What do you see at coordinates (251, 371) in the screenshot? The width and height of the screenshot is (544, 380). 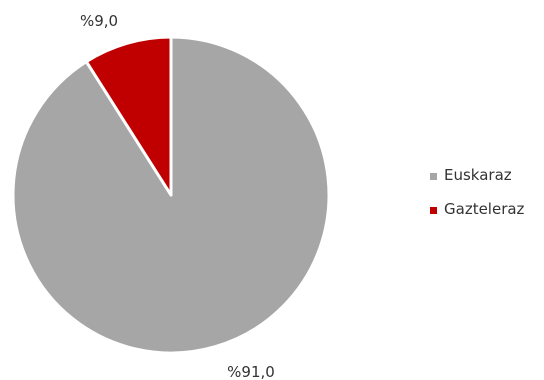 I see `data-label-euskaraz: %91,0` at bounding box center [251, 371].